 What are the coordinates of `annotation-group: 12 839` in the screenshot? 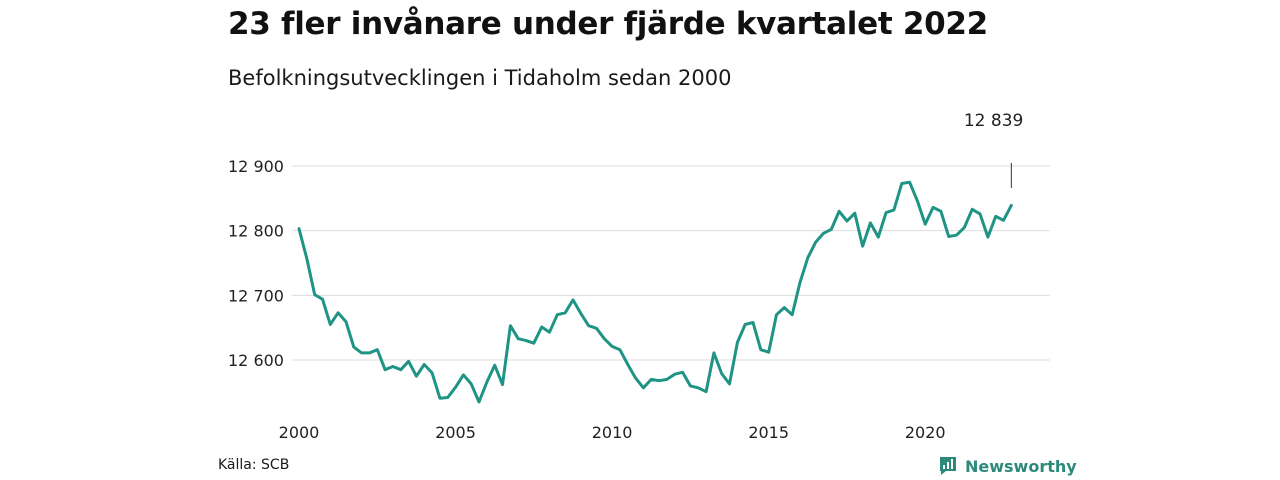 It's located at (993, 149).